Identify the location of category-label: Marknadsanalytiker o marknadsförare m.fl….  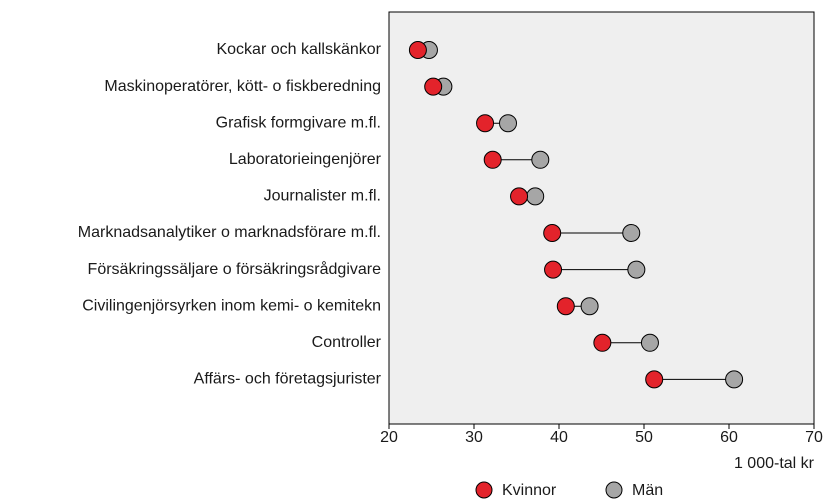
(229, 232).